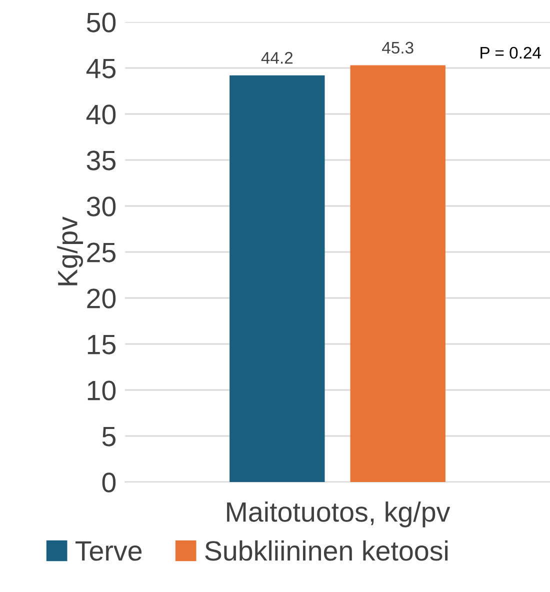 Image resolution: width=550 pixels, height=592 pixels. I want to click on data-label: 44.2, so click(277, 58).